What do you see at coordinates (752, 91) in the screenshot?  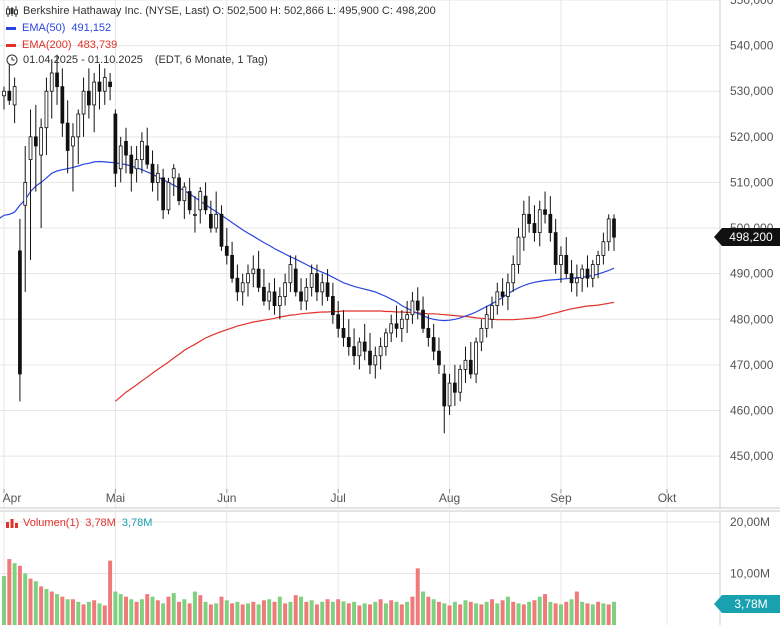 I see `price-tick-label: 530,000` at bounding box center [752, 91].